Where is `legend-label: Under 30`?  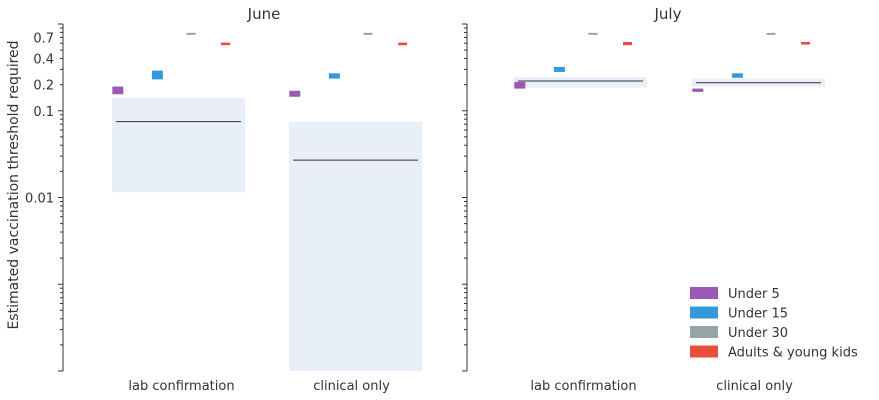
legend-label: Under 30 is located at coordinates (758, 333).